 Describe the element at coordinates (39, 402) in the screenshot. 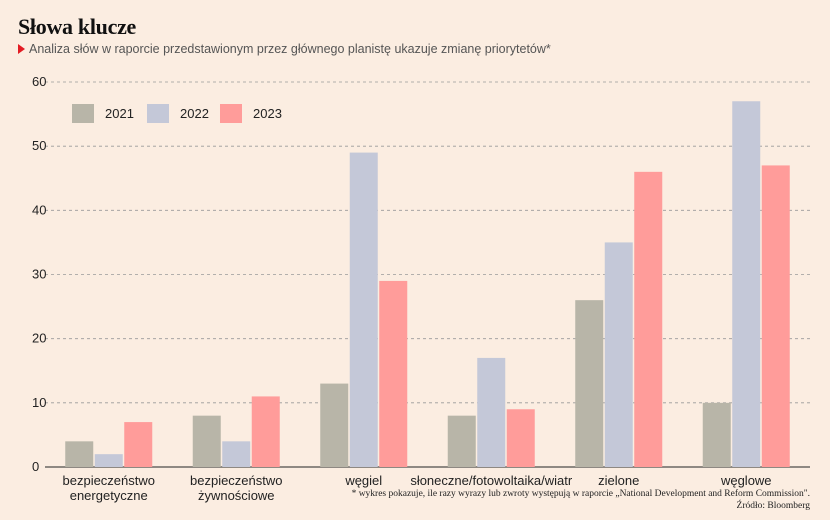

I see `y-tick-label: 10` at that location.